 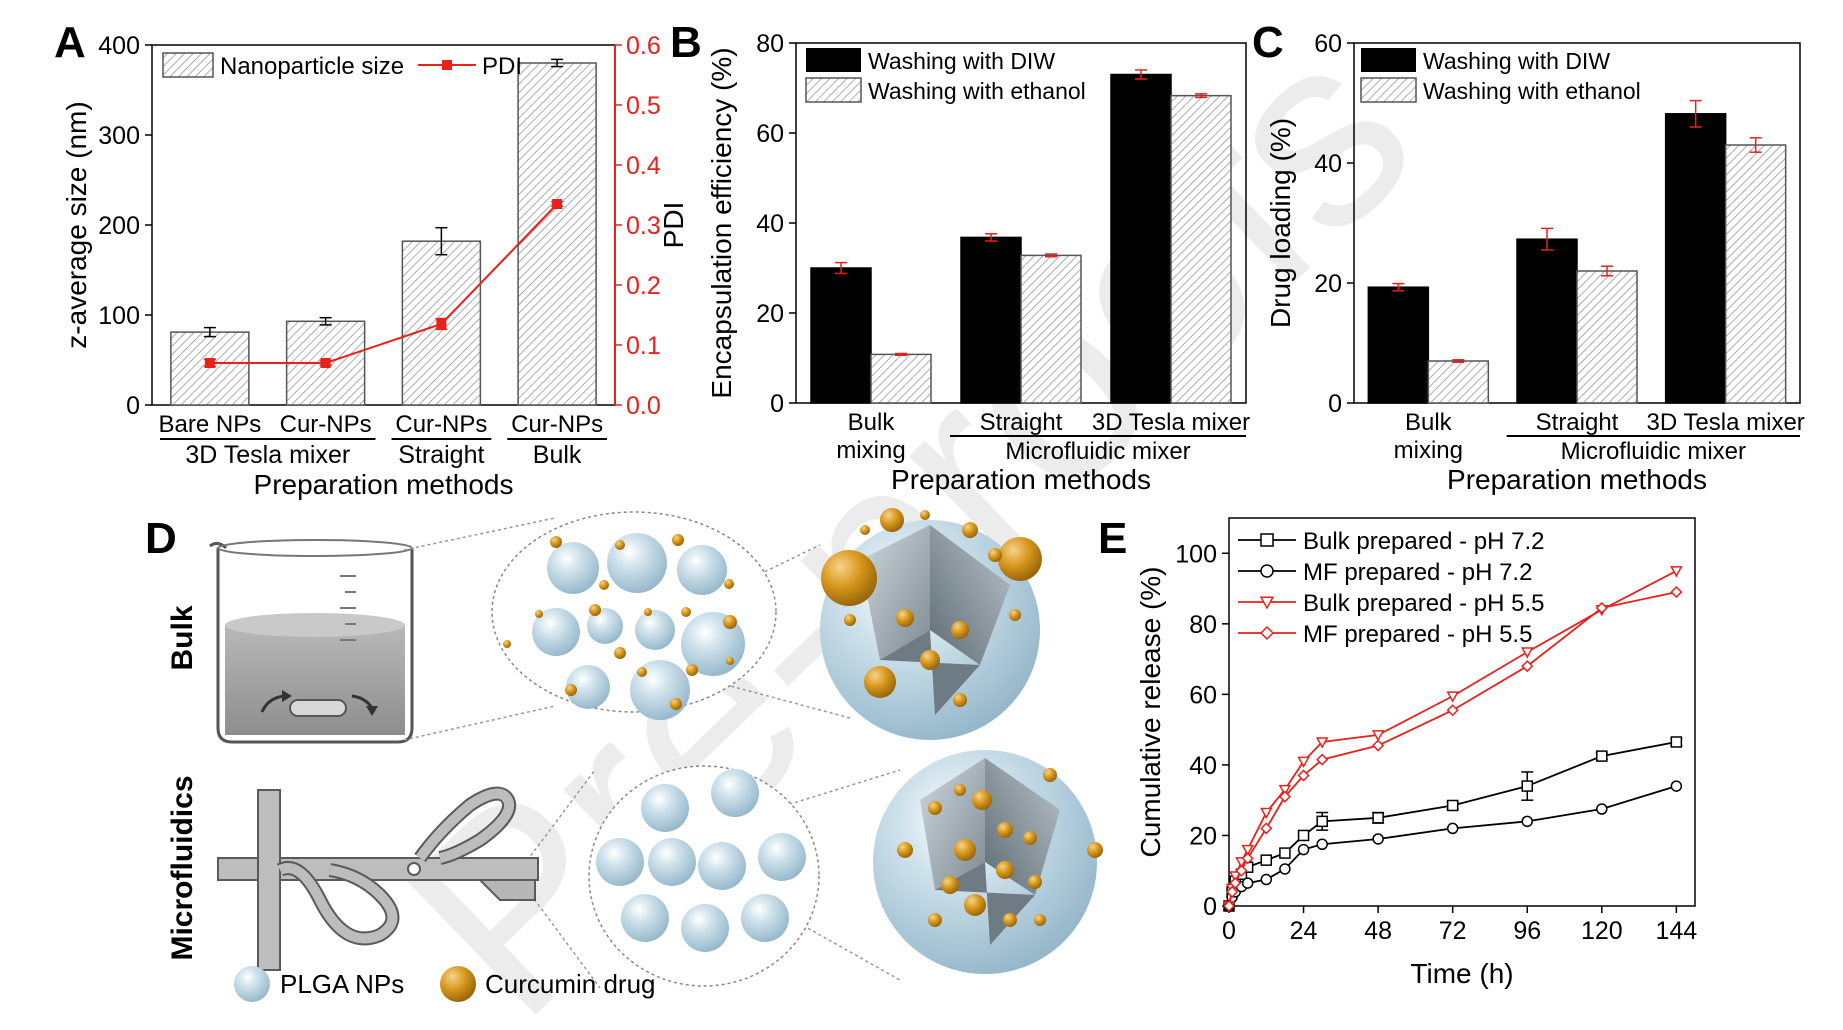 What do you see at coordinates (721, 222) in the screenshot?
I see `y-axis-title: Encapsulation efficiency (%)` at bounding box center [721, 222].